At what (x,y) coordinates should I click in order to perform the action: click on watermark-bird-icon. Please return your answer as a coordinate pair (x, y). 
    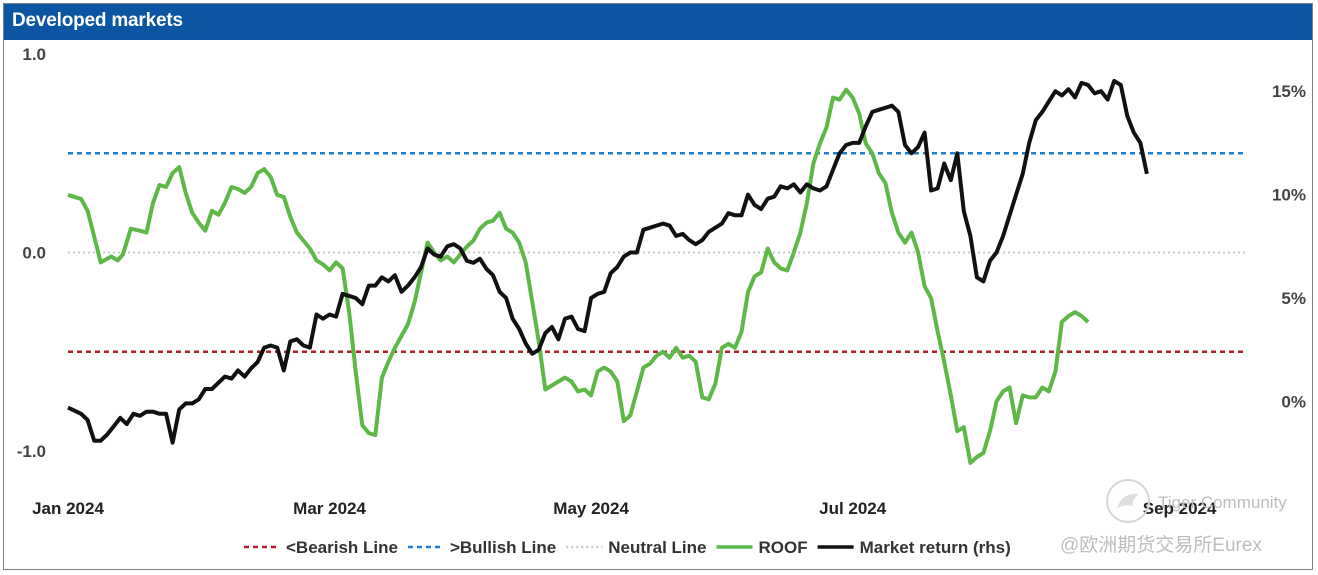
    Looking at the image, I should click on (1128, 500).